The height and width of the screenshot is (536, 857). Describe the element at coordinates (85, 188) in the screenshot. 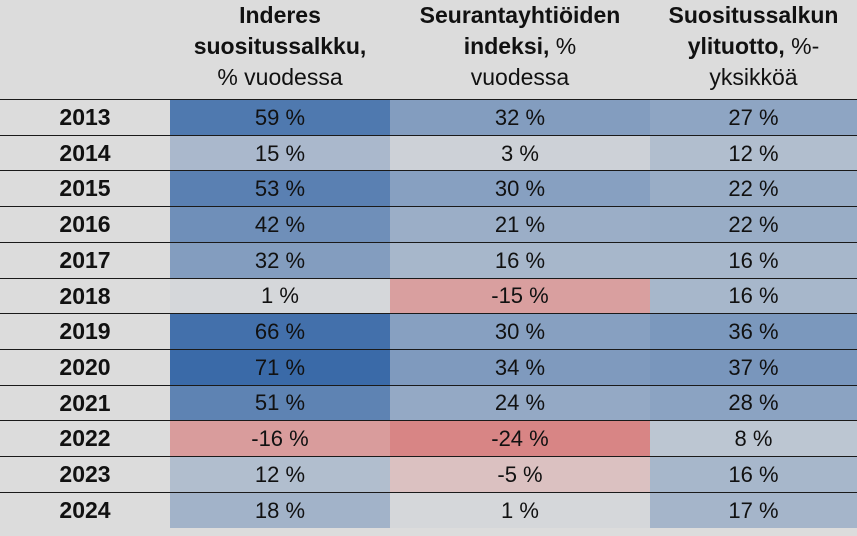

I see `row-year-label: 2015` at that location.